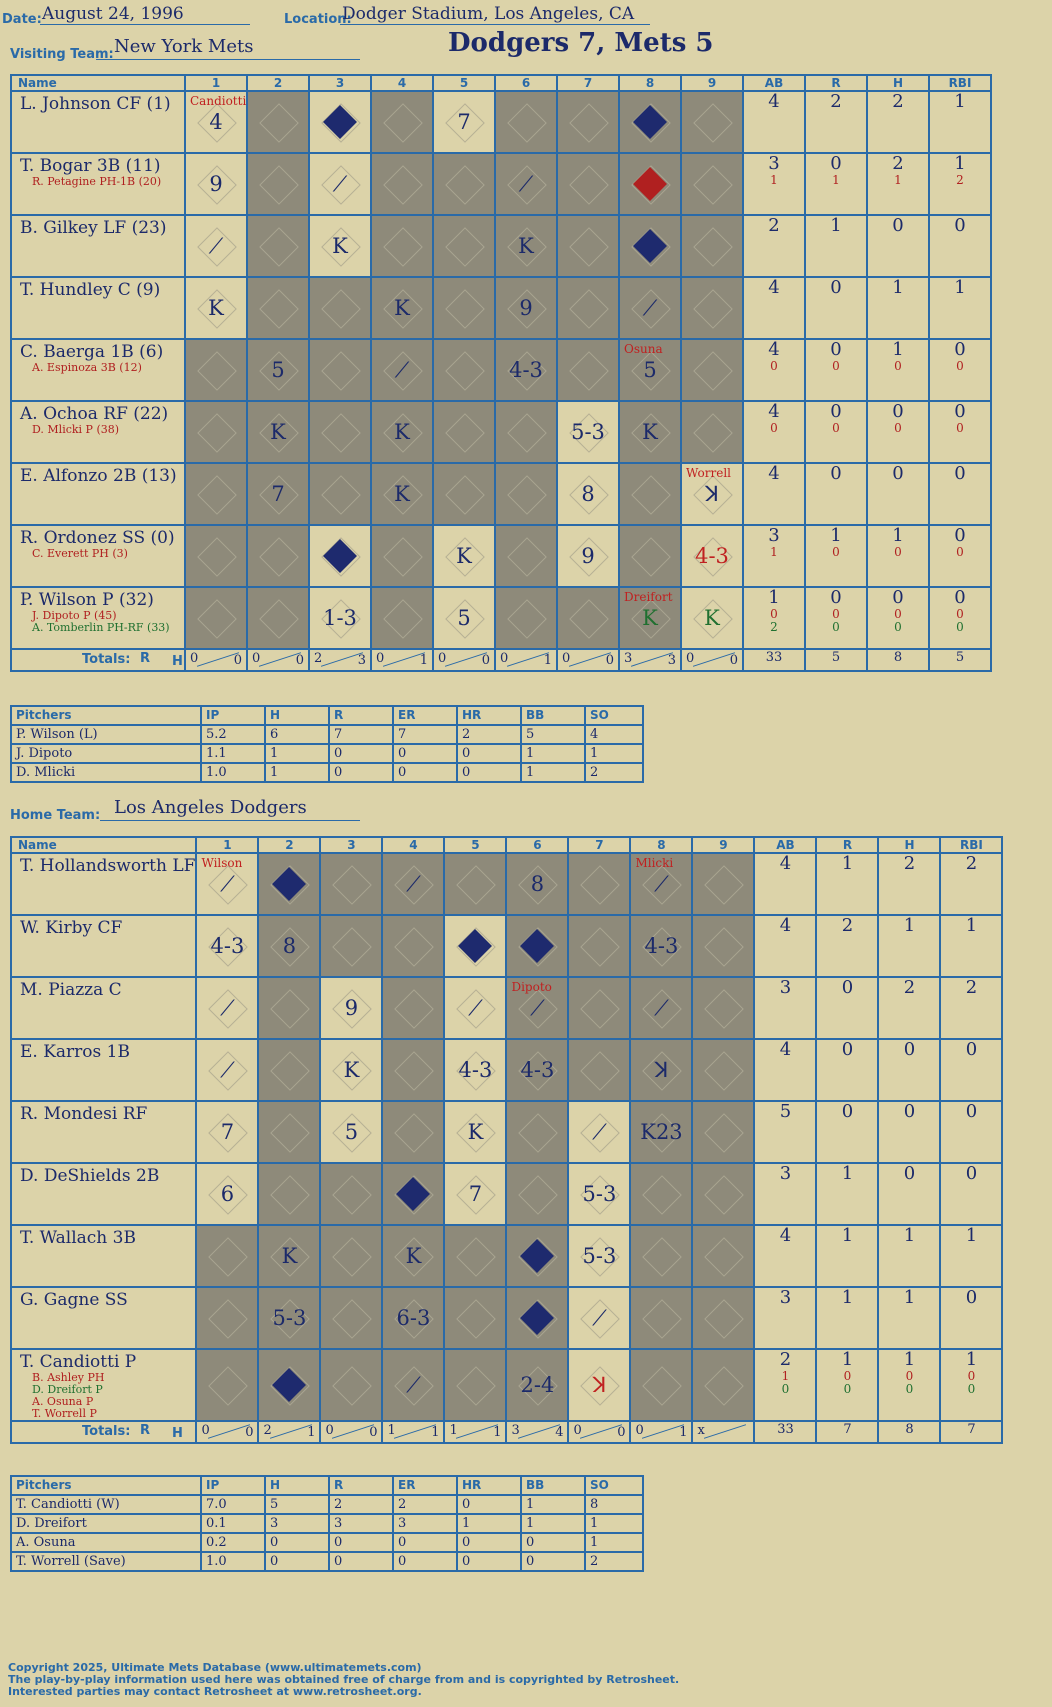 The width and height of the screenshot is (1052, 1707). What do you see at coordinates (506, 1256) in the screenshot?
I see `player-row: T. Wallach 3B K K 5-3 4 1 1 1` at bounding box center [506, 1256].